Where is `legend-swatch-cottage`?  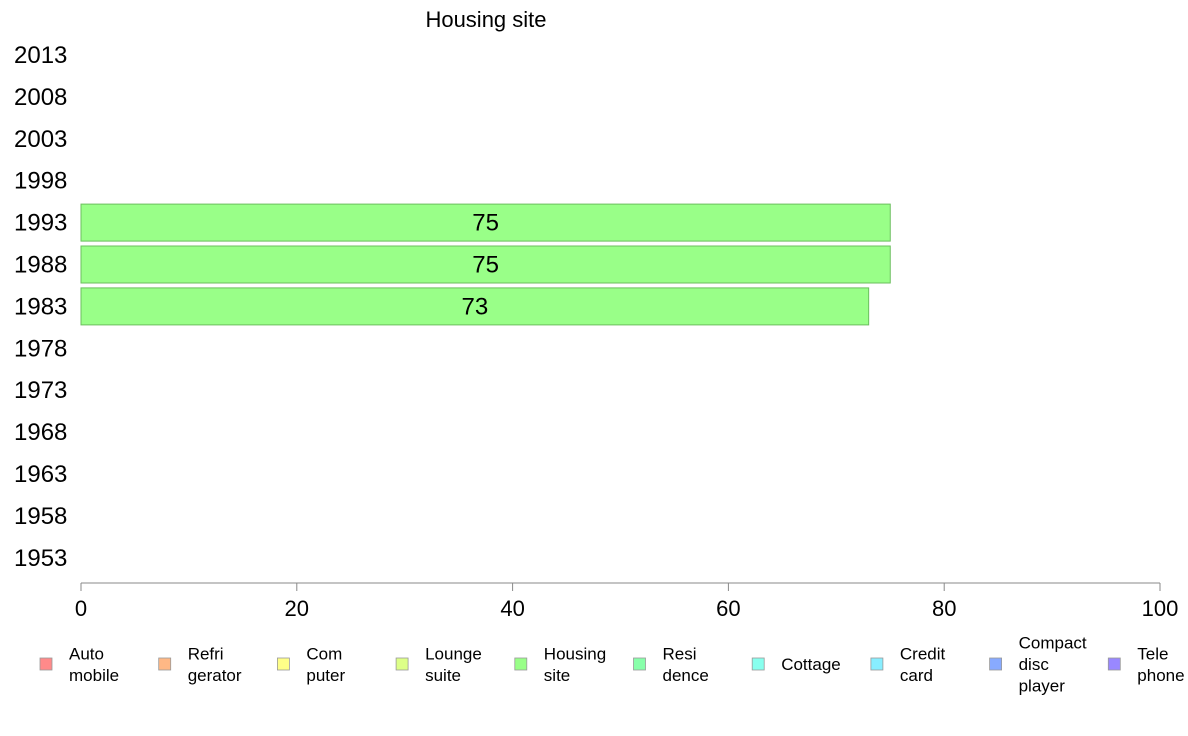
legend-swatch-cottage is located at coordinates (758, 664).